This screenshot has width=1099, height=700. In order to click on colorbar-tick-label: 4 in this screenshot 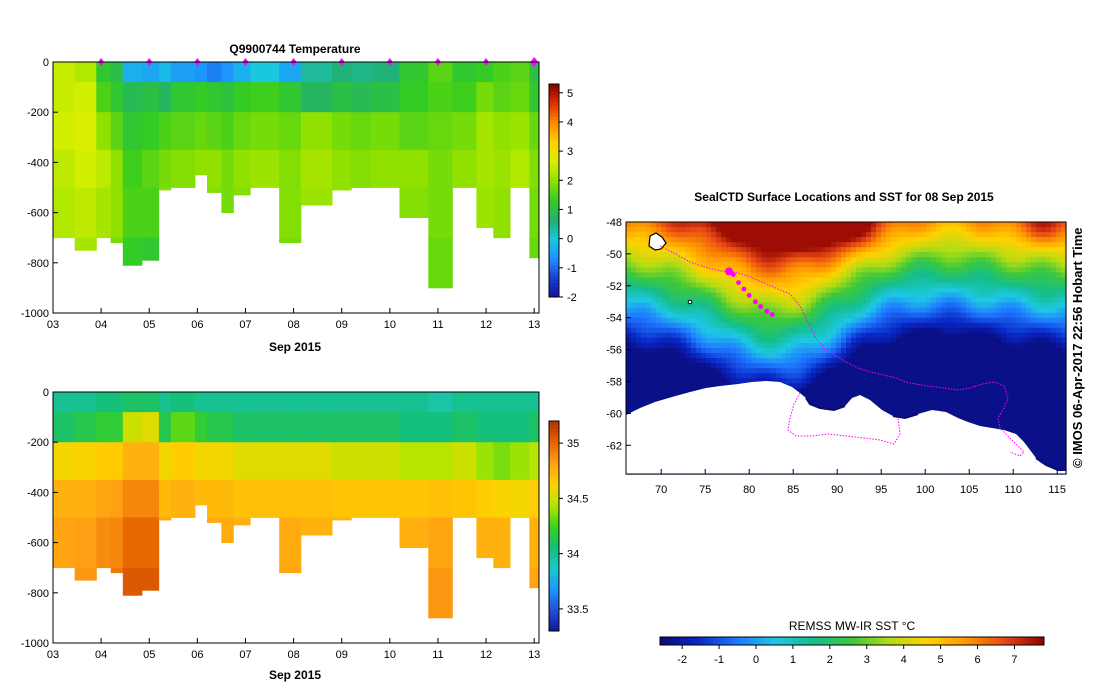, I will do `click(570, 123)`.